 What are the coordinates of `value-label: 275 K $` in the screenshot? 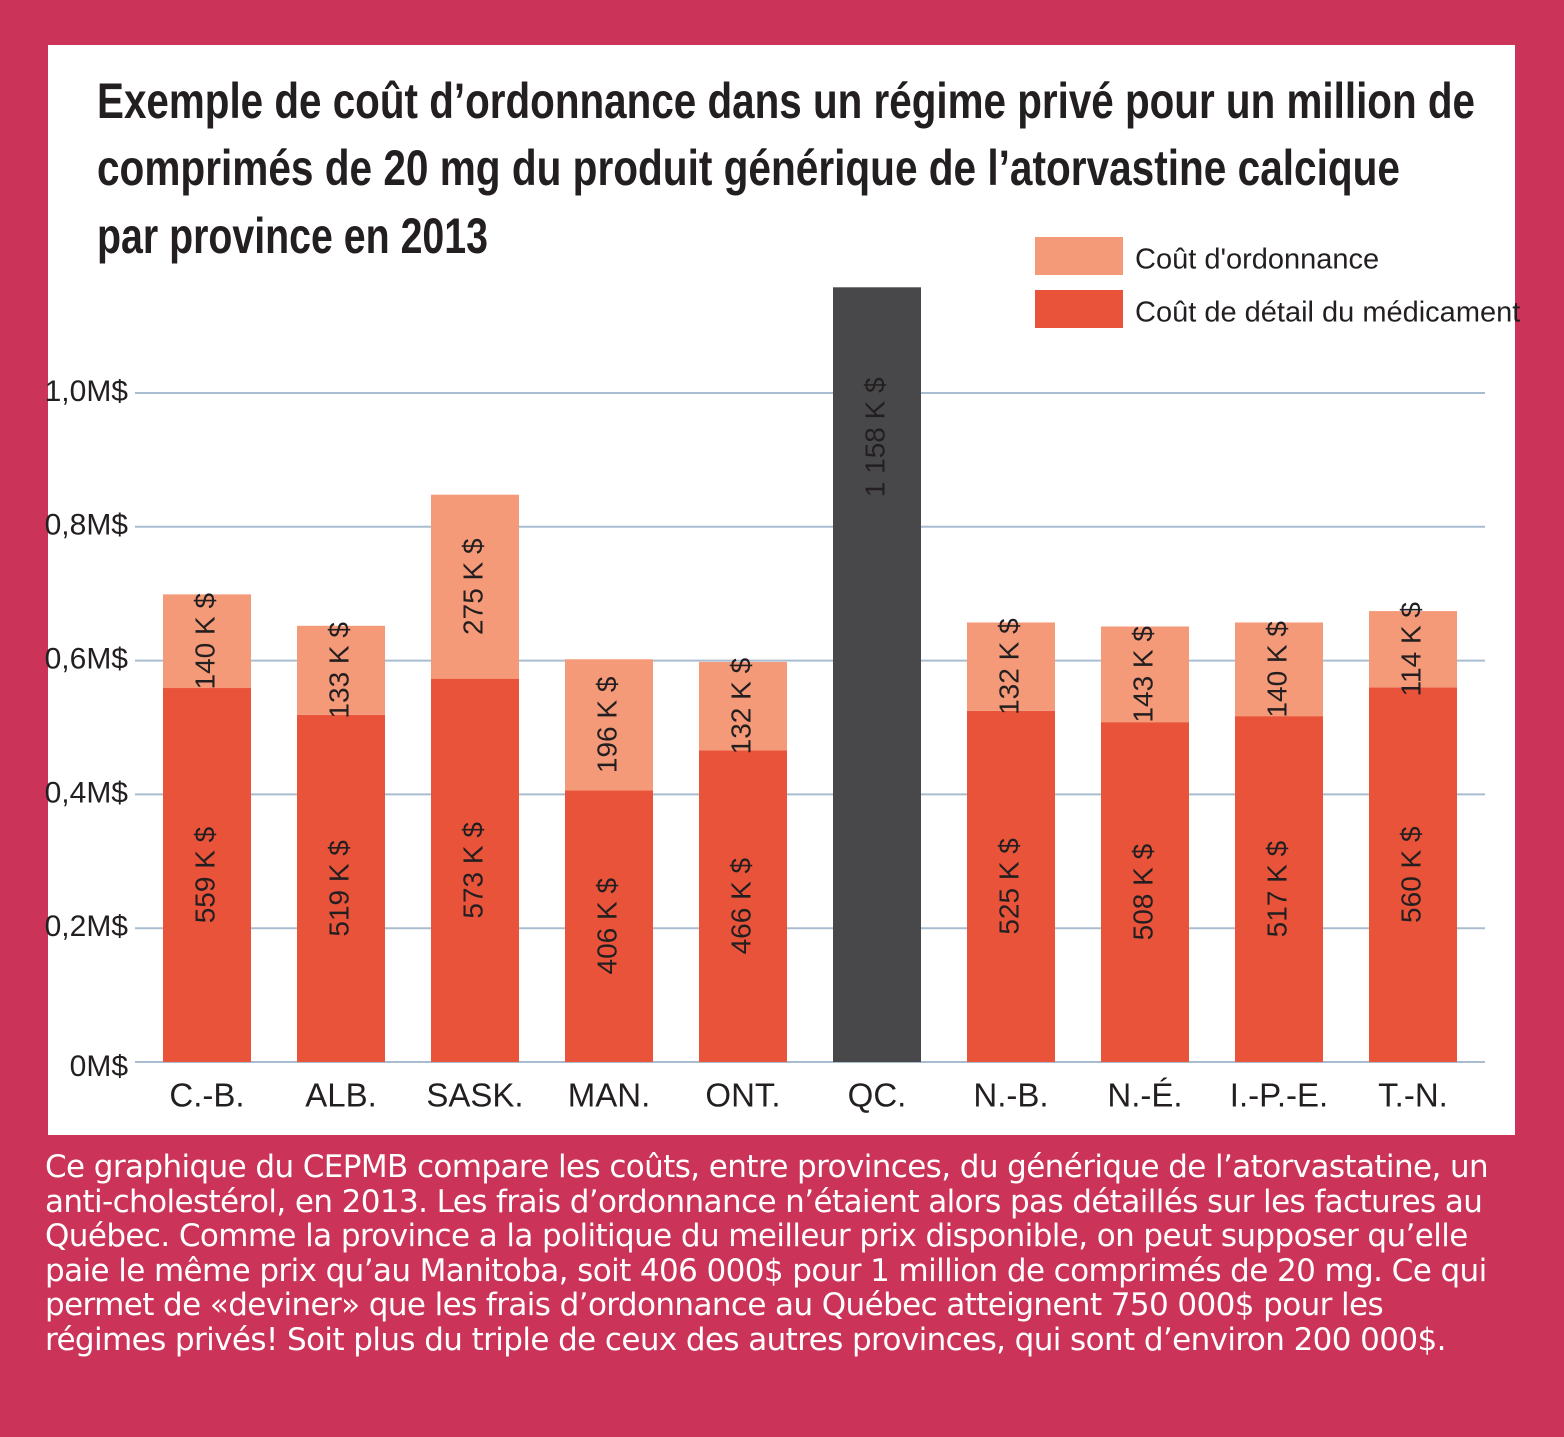 It's located at (472, 586).